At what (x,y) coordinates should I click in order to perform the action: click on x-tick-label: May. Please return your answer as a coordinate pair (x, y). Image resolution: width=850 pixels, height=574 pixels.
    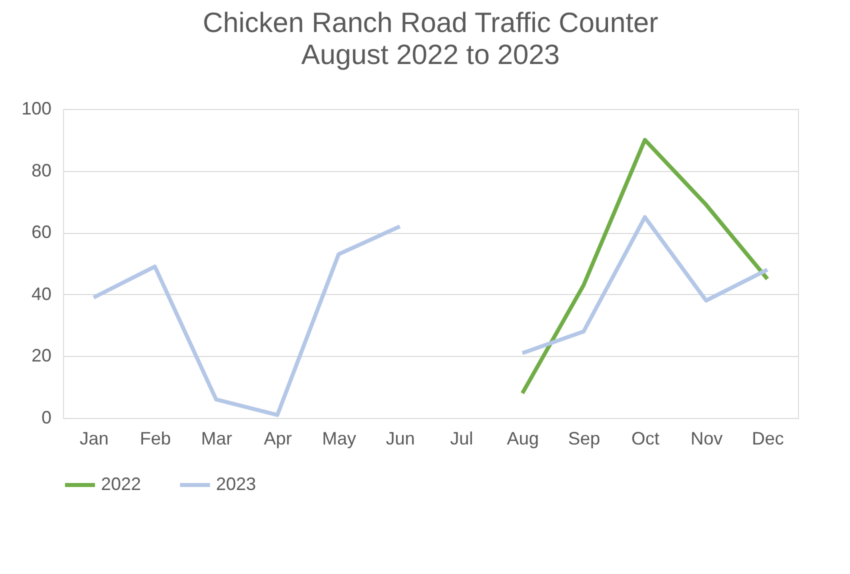
    Looking at the image, I should click on (339, 438).